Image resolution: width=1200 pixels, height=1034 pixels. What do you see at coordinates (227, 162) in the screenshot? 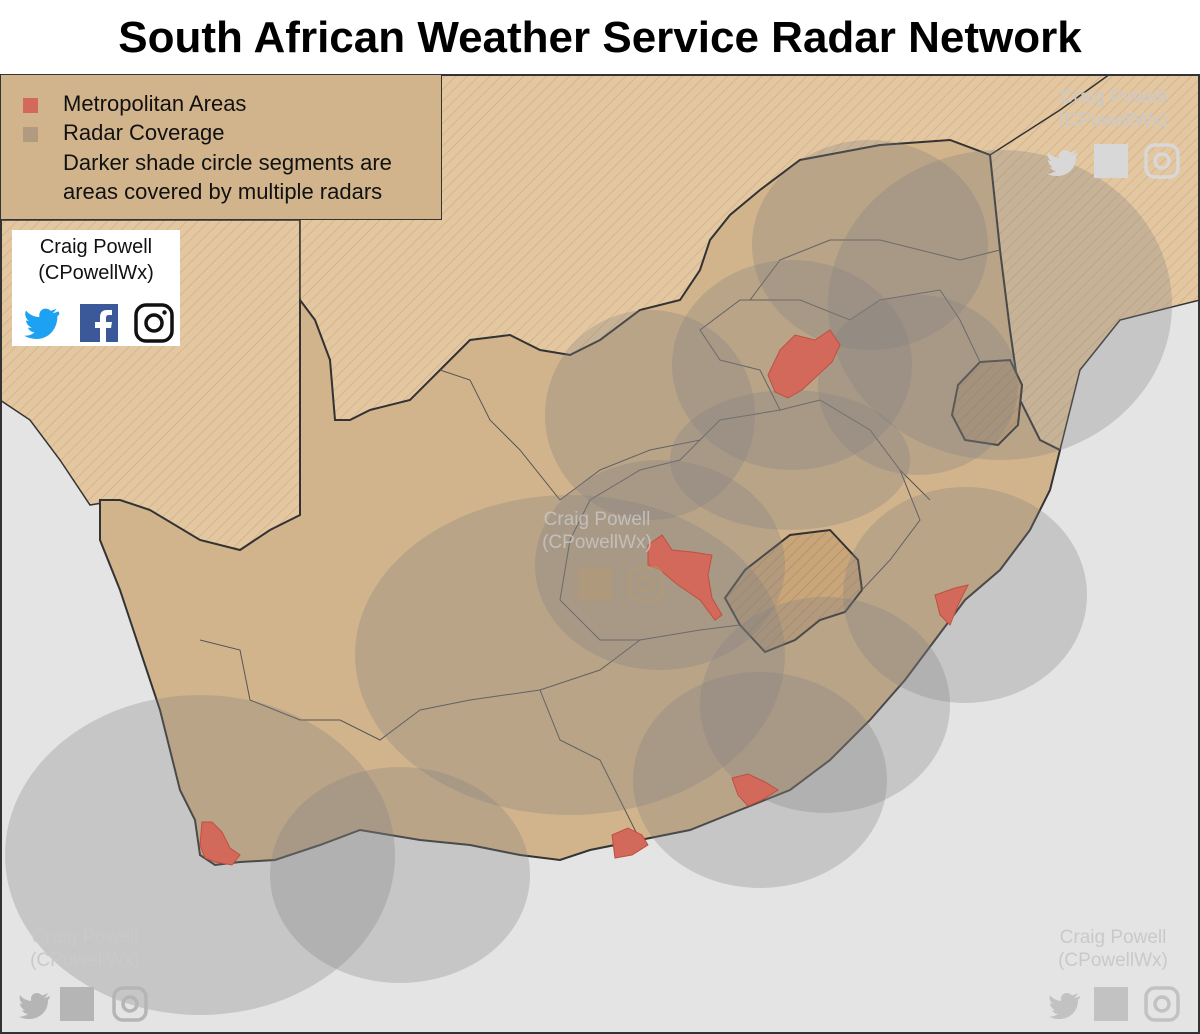
I see `legend-note-line1: Darker shade circle segments are` at bounding box center [227, 162].